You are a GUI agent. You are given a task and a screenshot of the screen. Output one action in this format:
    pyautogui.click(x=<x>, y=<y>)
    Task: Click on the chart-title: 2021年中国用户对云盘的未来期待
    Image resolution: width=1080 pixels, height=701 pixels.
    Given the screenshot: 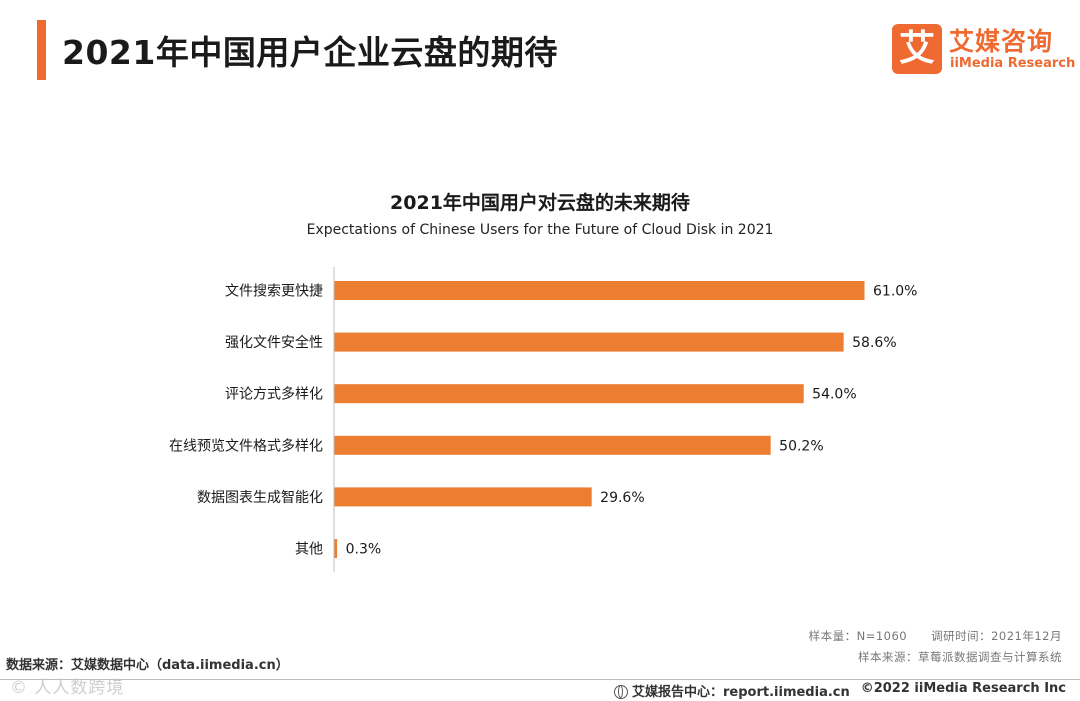 What is the action you would take?
    pyautogui.click(x=540, y=203)
    